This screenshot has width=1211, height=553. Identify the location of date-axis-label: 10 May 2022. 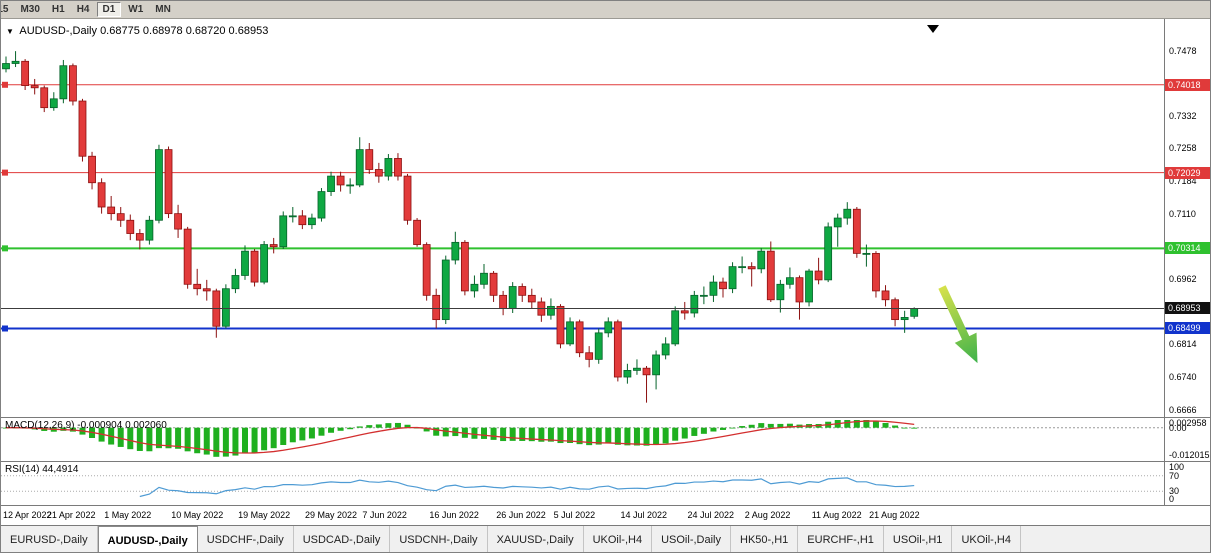
(197, 515).